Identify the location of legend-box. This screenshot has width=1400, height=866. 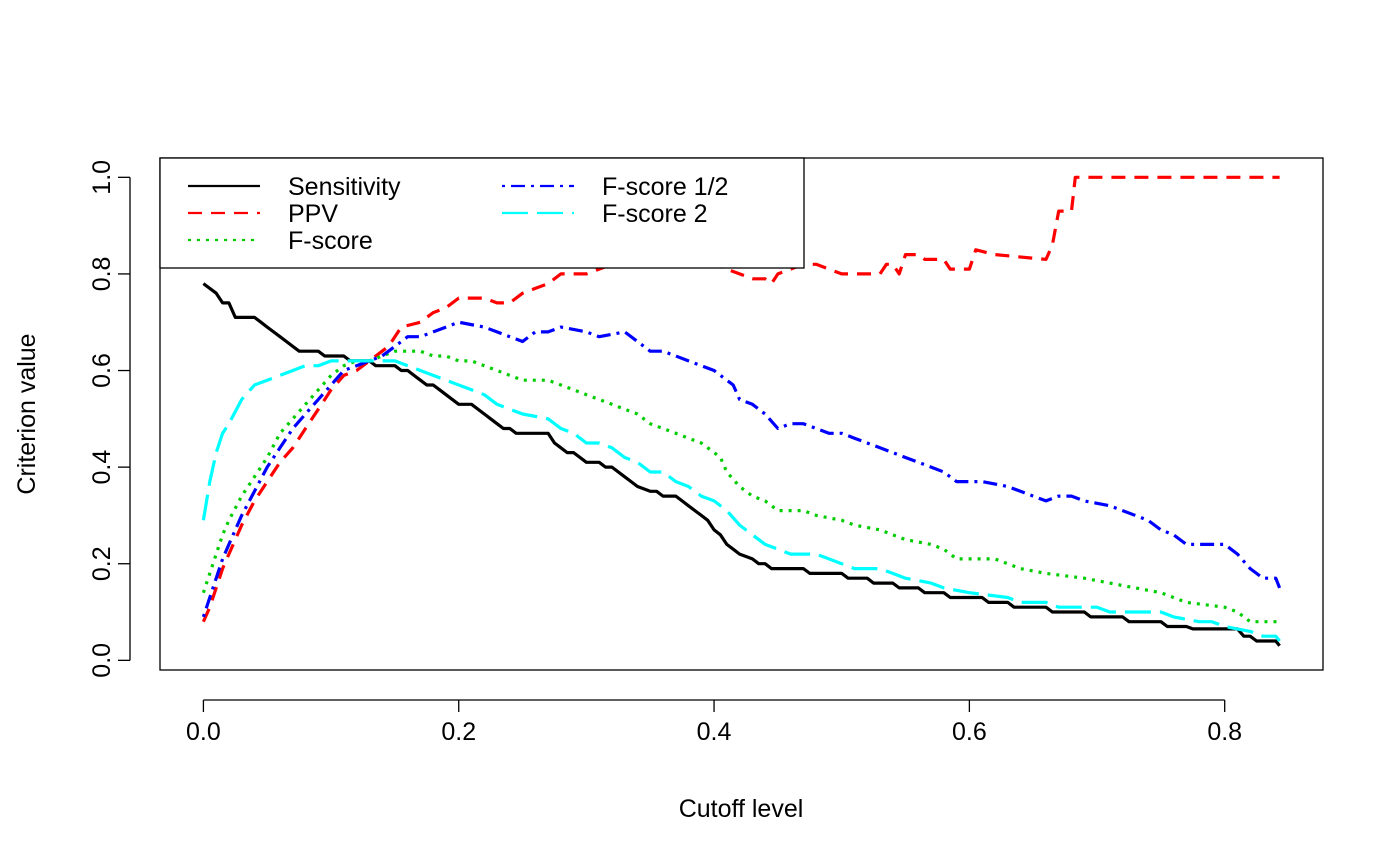
(482, 213).